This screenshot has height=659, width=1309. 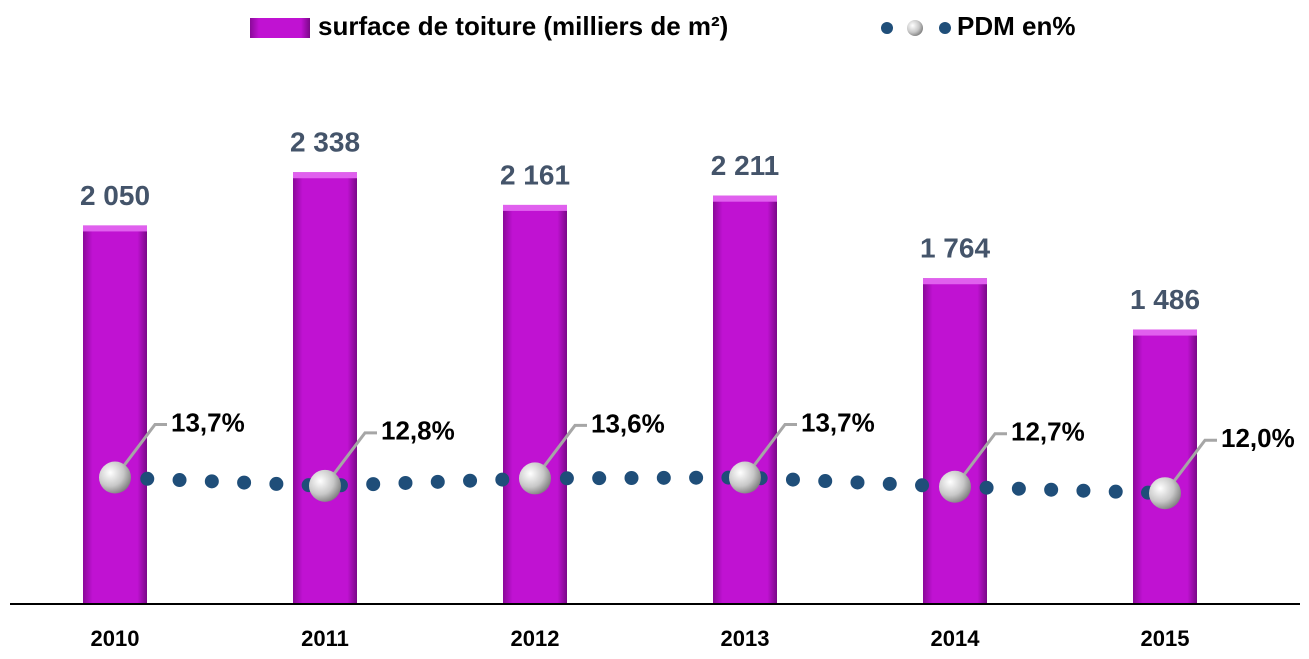 I want to click on bar-value-label: 2 050, so click(x=115, y=195).